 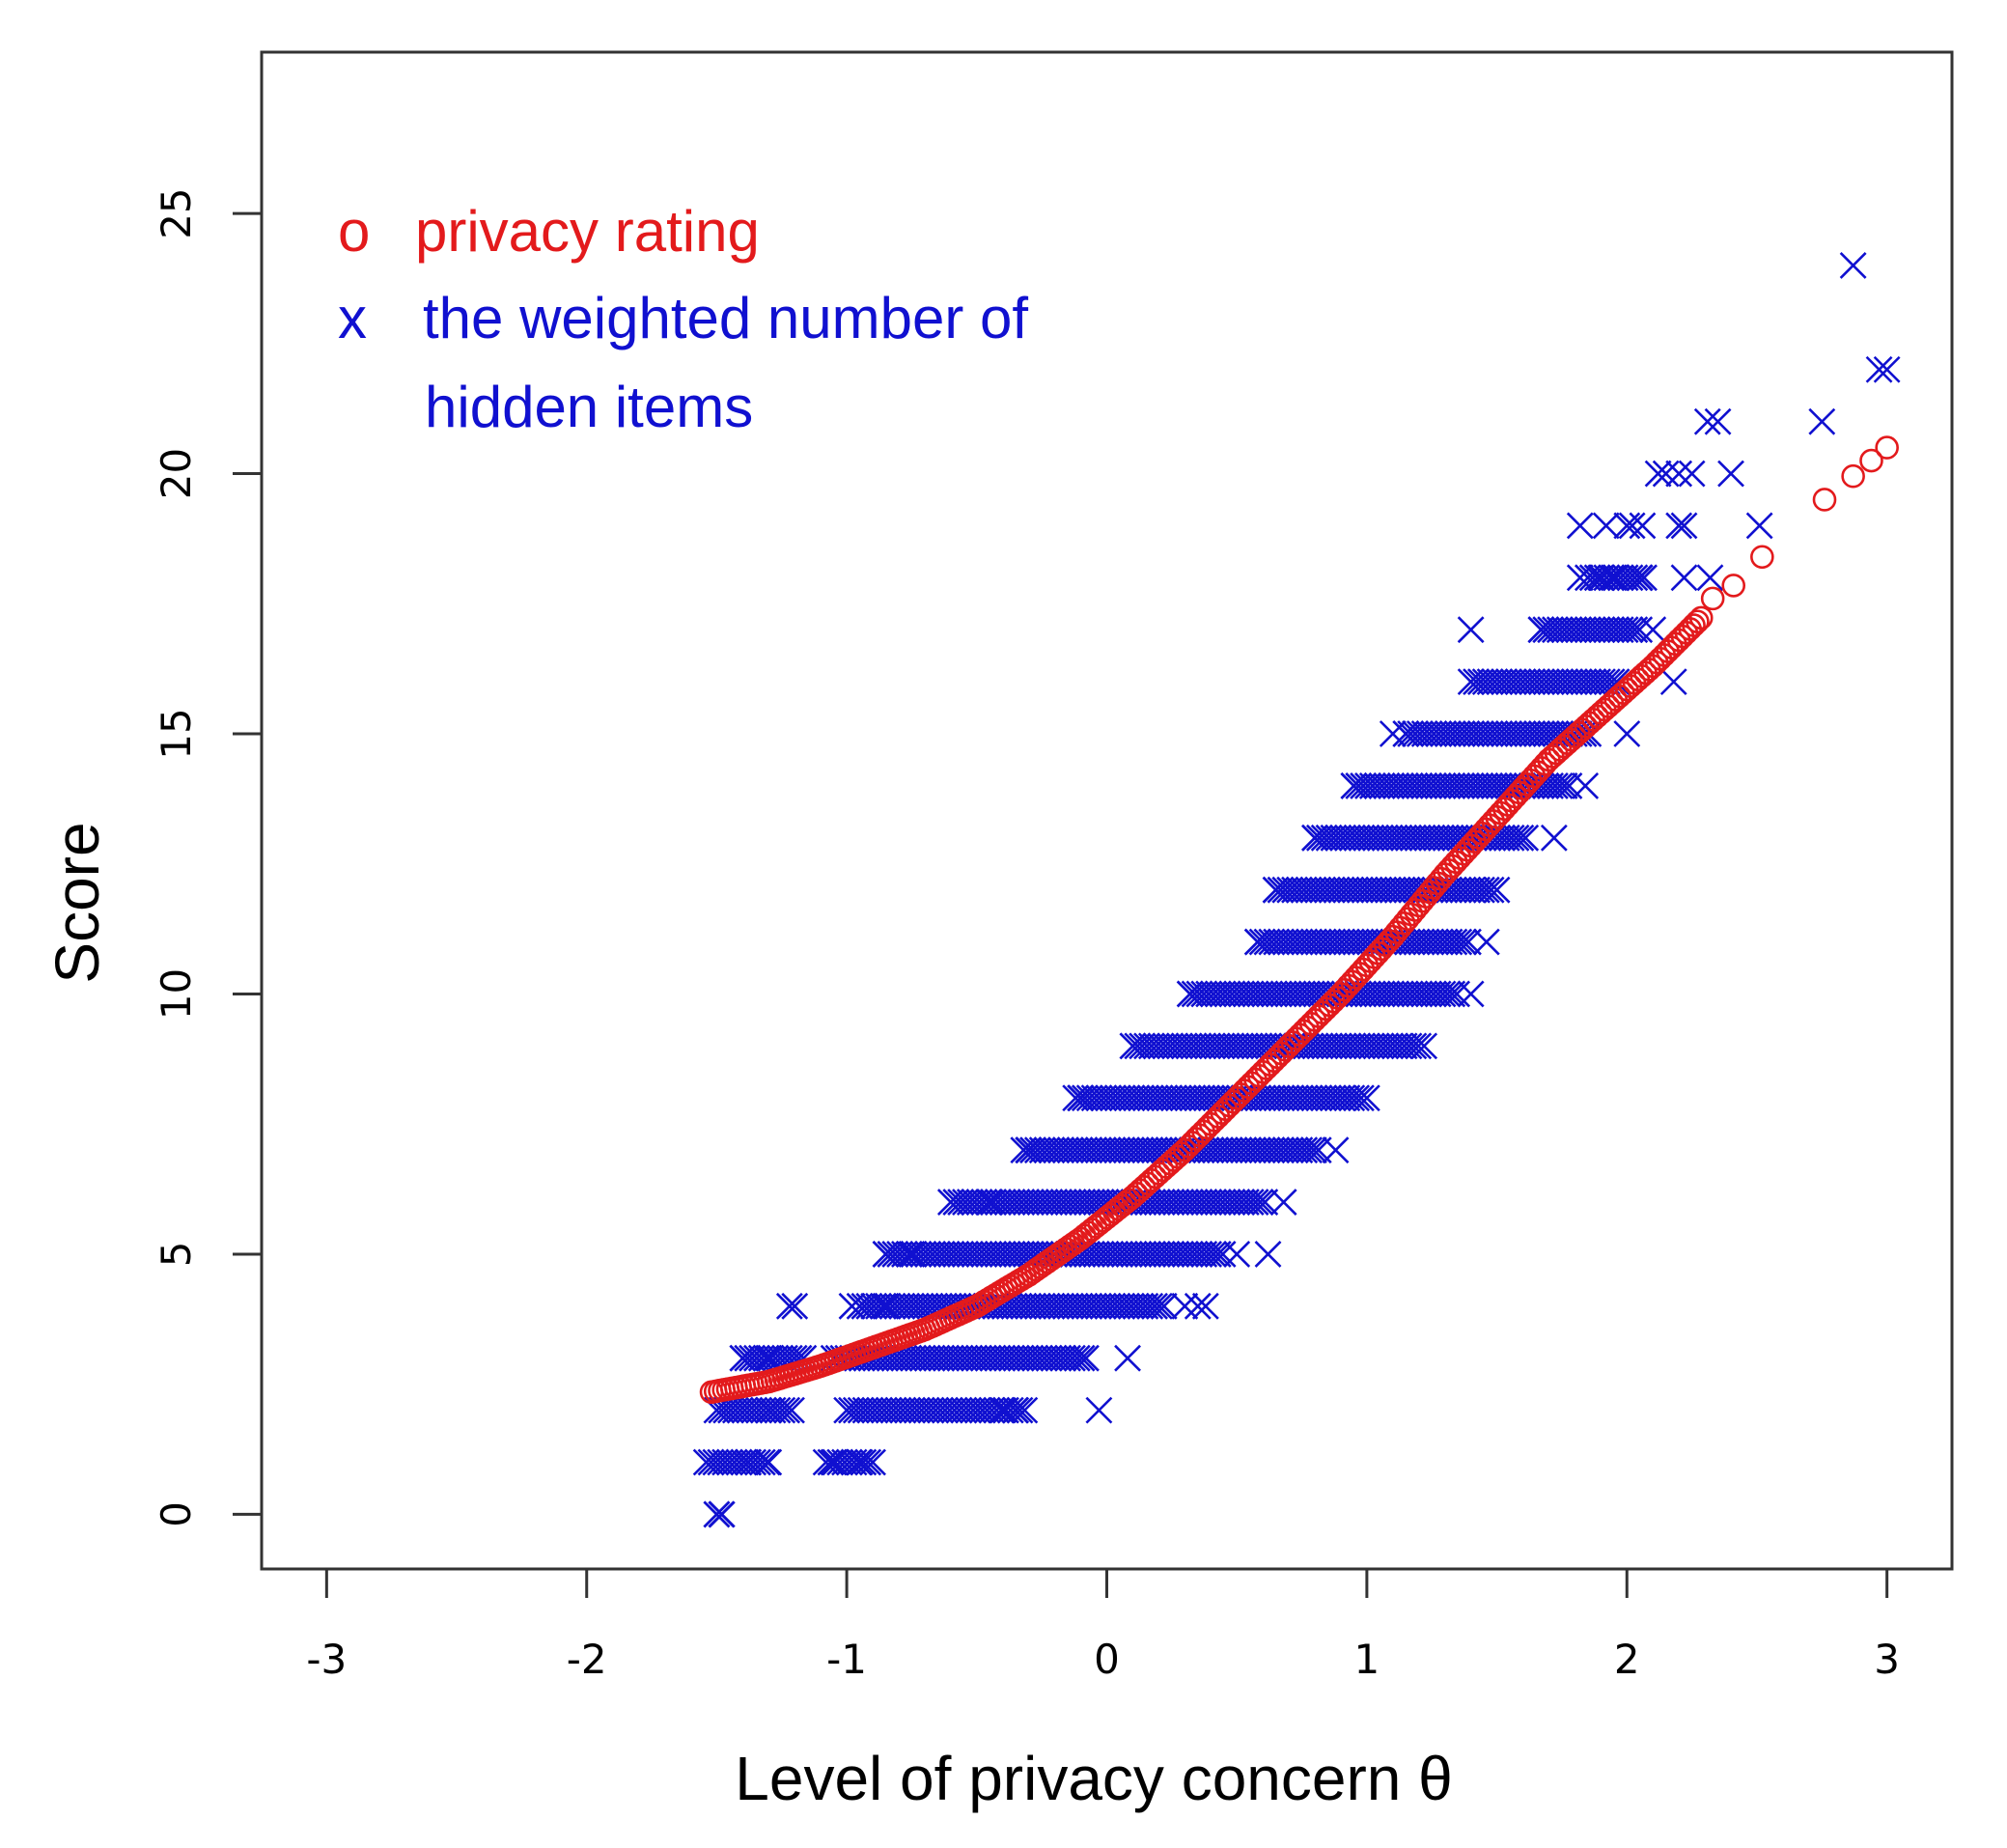 I want to click on y-tick-label: 10, so click(x=177, y=994).